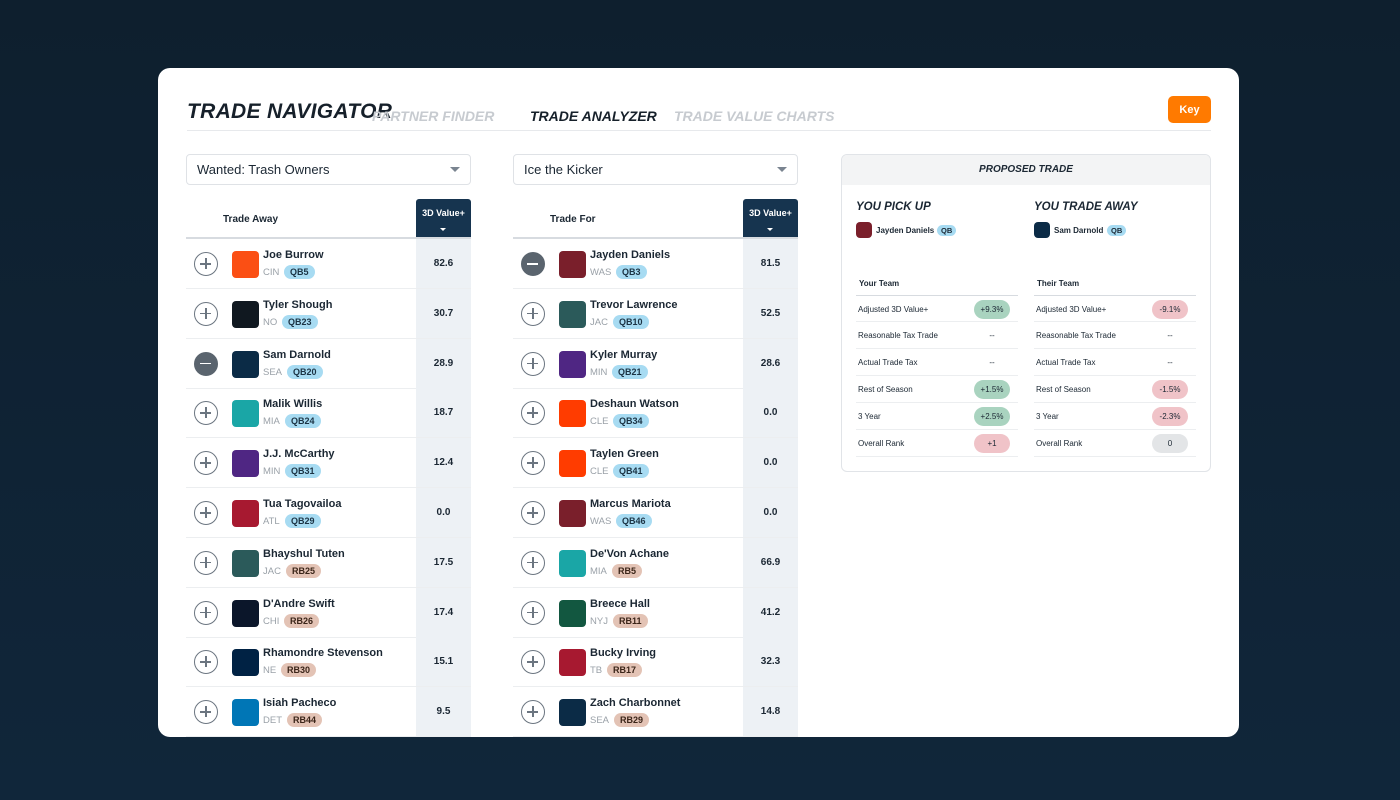 This screenshot has width=1400, height=800. Describe the element at coordinates (655, 264) in the screenshot. I see `player-row: Jayden Daniels WAS QB3 81.5` at that location.